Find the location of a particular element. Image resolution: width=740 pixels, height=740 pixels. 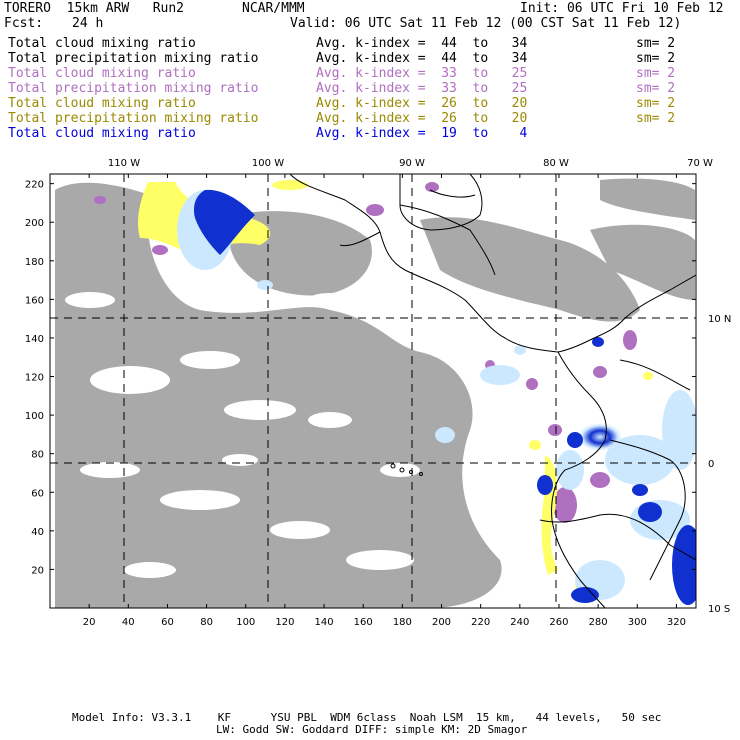

x-tick-label: 20 is located at coordinates (89, 622).